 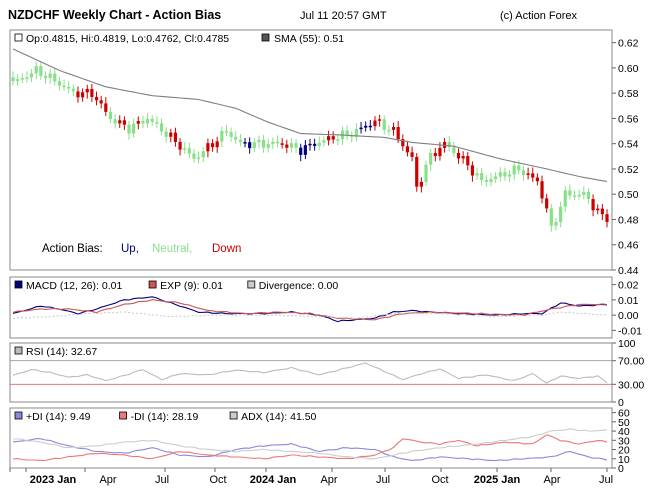 What do you see at coordinates (172, 249) in the screenshot?
I see `bias-legend-neutral: Neutral,` at bounding box center [172, 249].